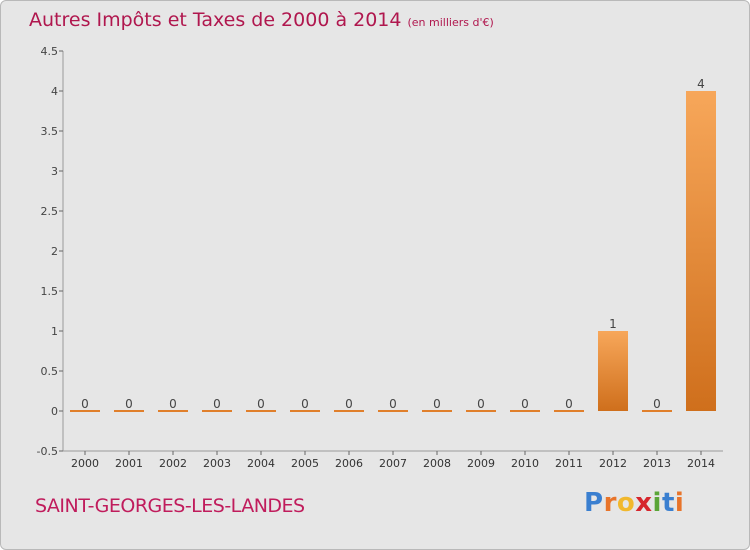  I want to click on y-tick-label: 0, so click(54, 411).